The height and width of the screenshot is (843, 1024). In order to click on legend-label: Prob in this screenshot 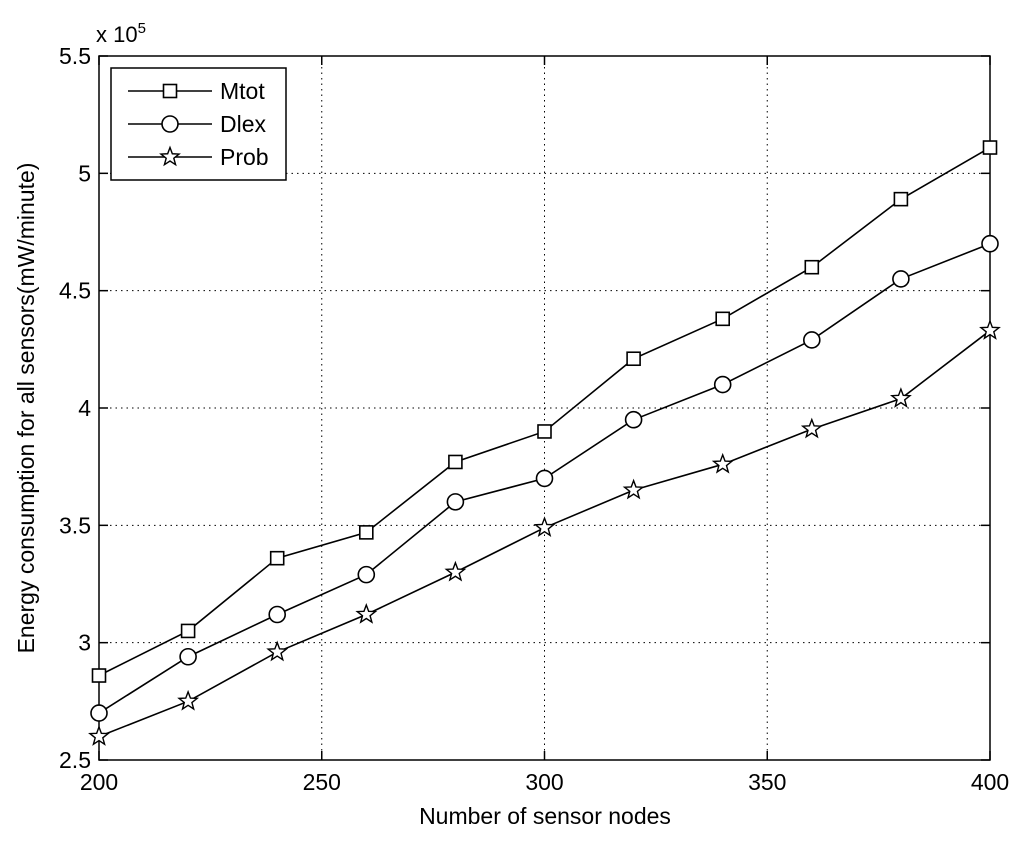, I will do `click(244, 157)`.